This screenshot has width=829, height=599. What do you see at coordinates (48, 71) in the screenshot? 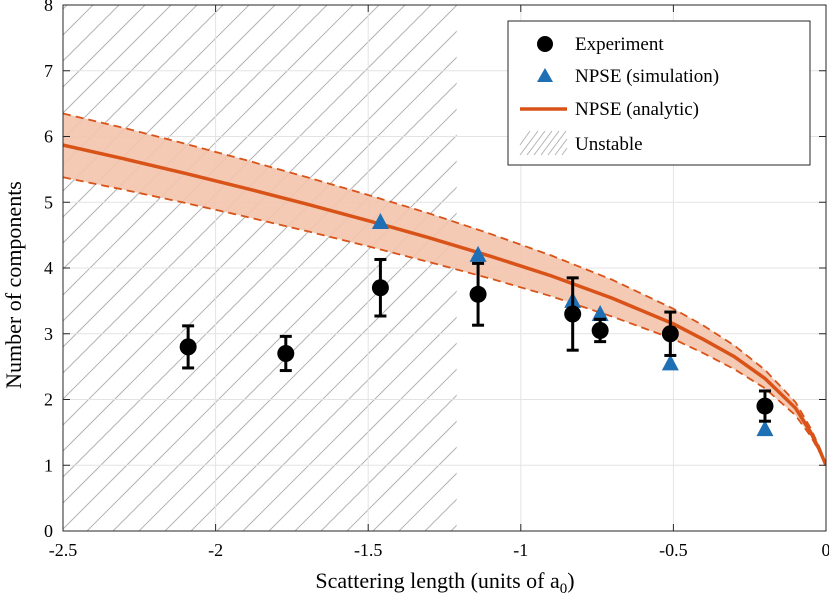
I see `y-tick-label: 7` at bounding box center [48, 71].